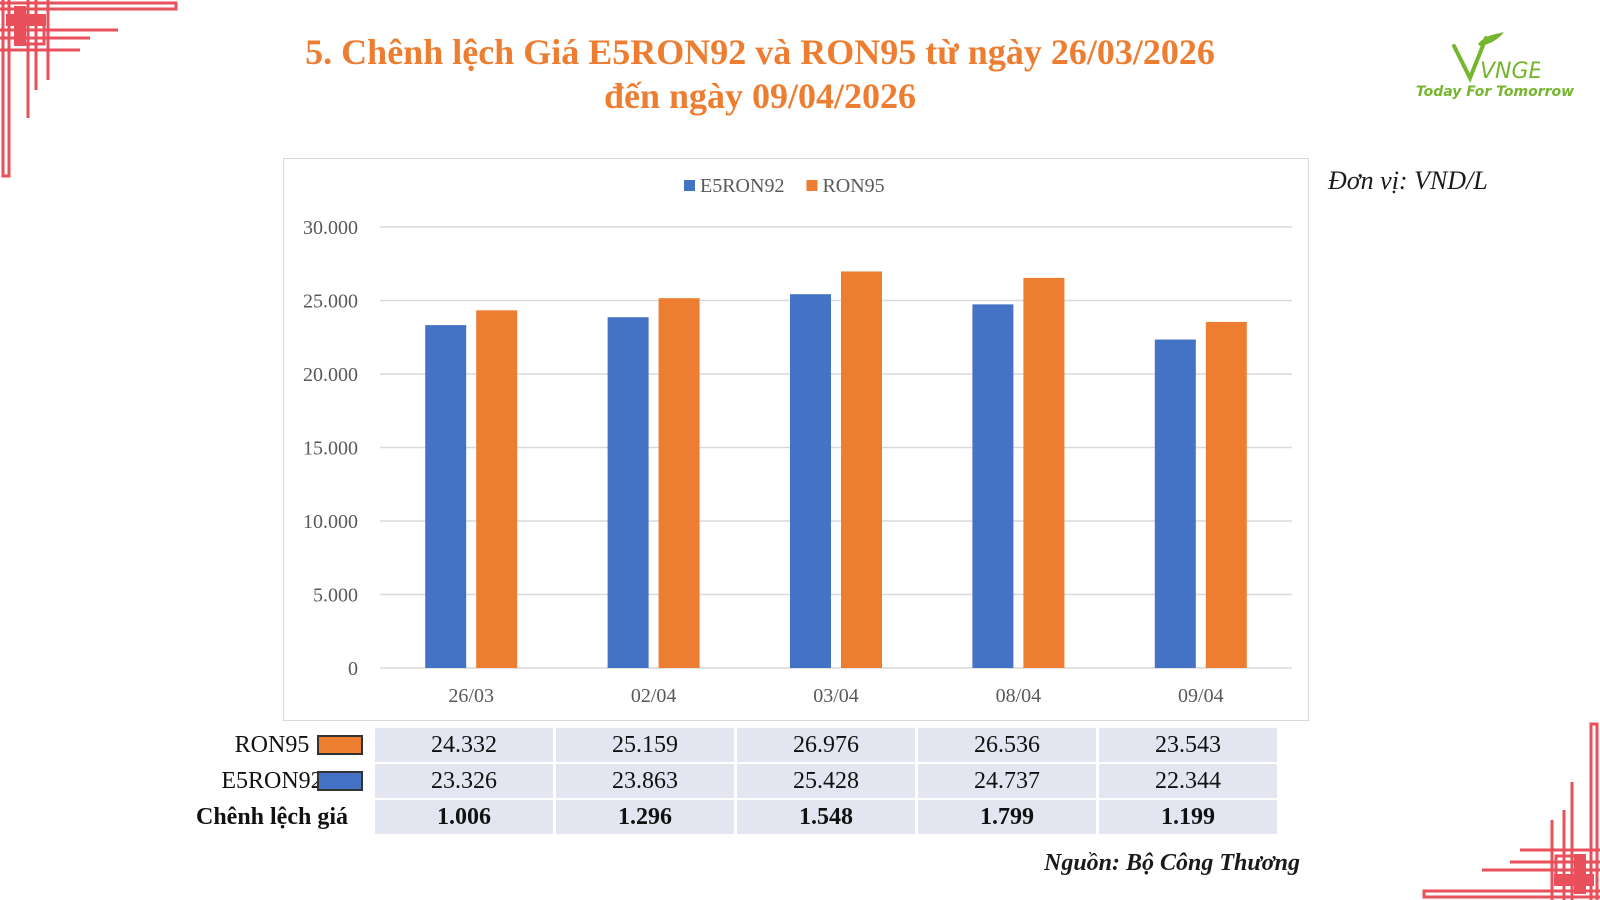 This screenshot has width=1600, height=900. Describe the element at coordinates (826, 781) in the screenshot. I see `table-cell: 25.428` at that location.